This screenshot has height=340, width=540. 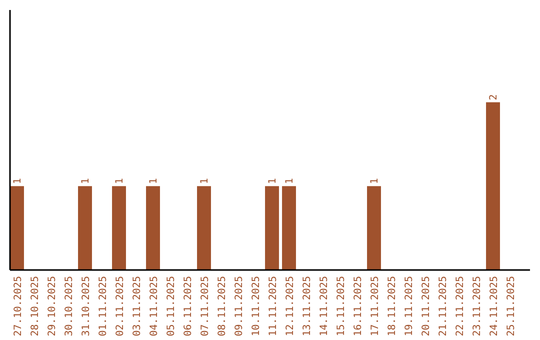 What do you see at coordinates (137, 306) in the screenshot?
I see `x-tick-label: 03.11.2025` at bounding box center [137, 306].